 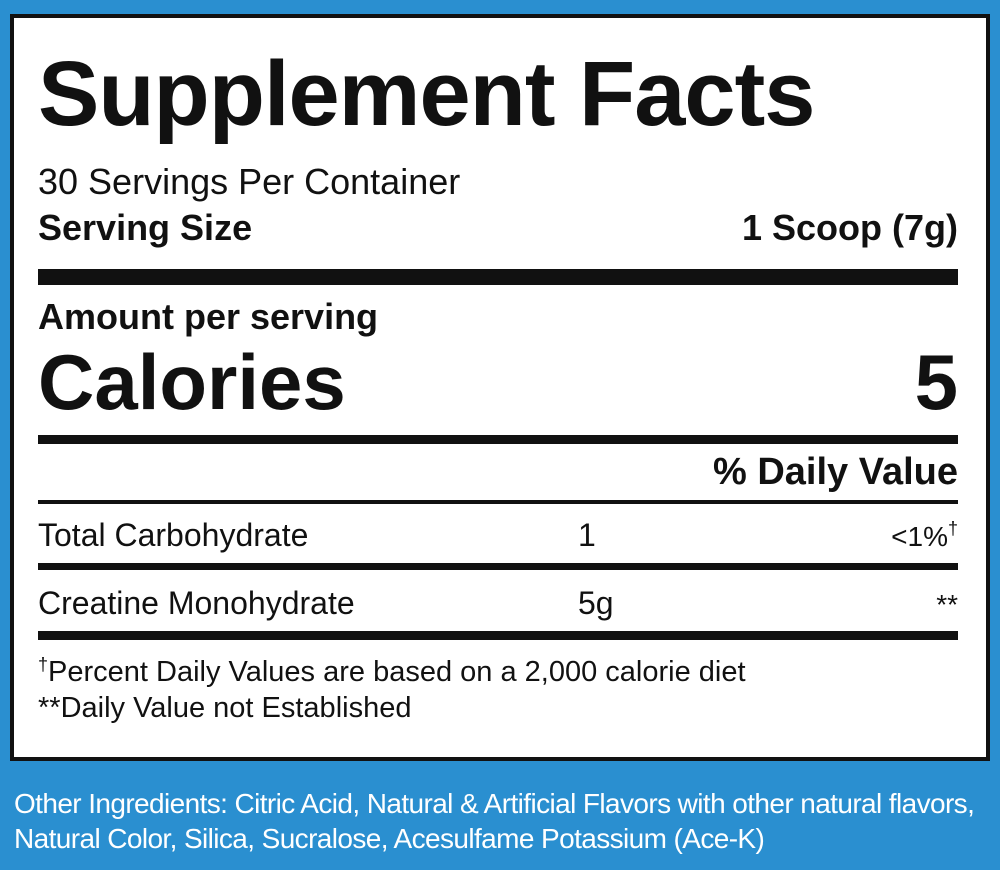 I want to click on nutrient-daily-value: <1%, so click(x=919, y=536).